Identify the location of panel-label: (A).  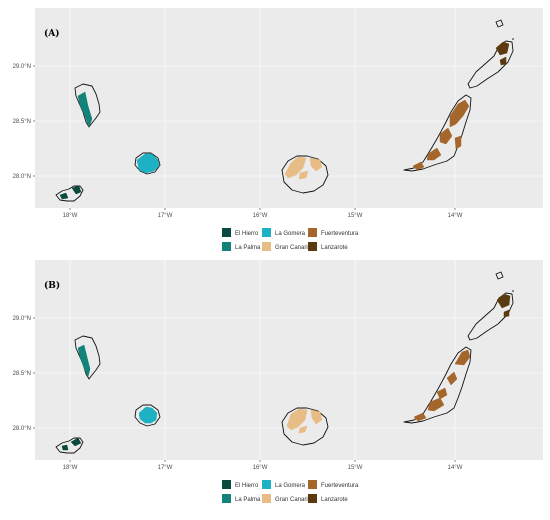
(52, 33).